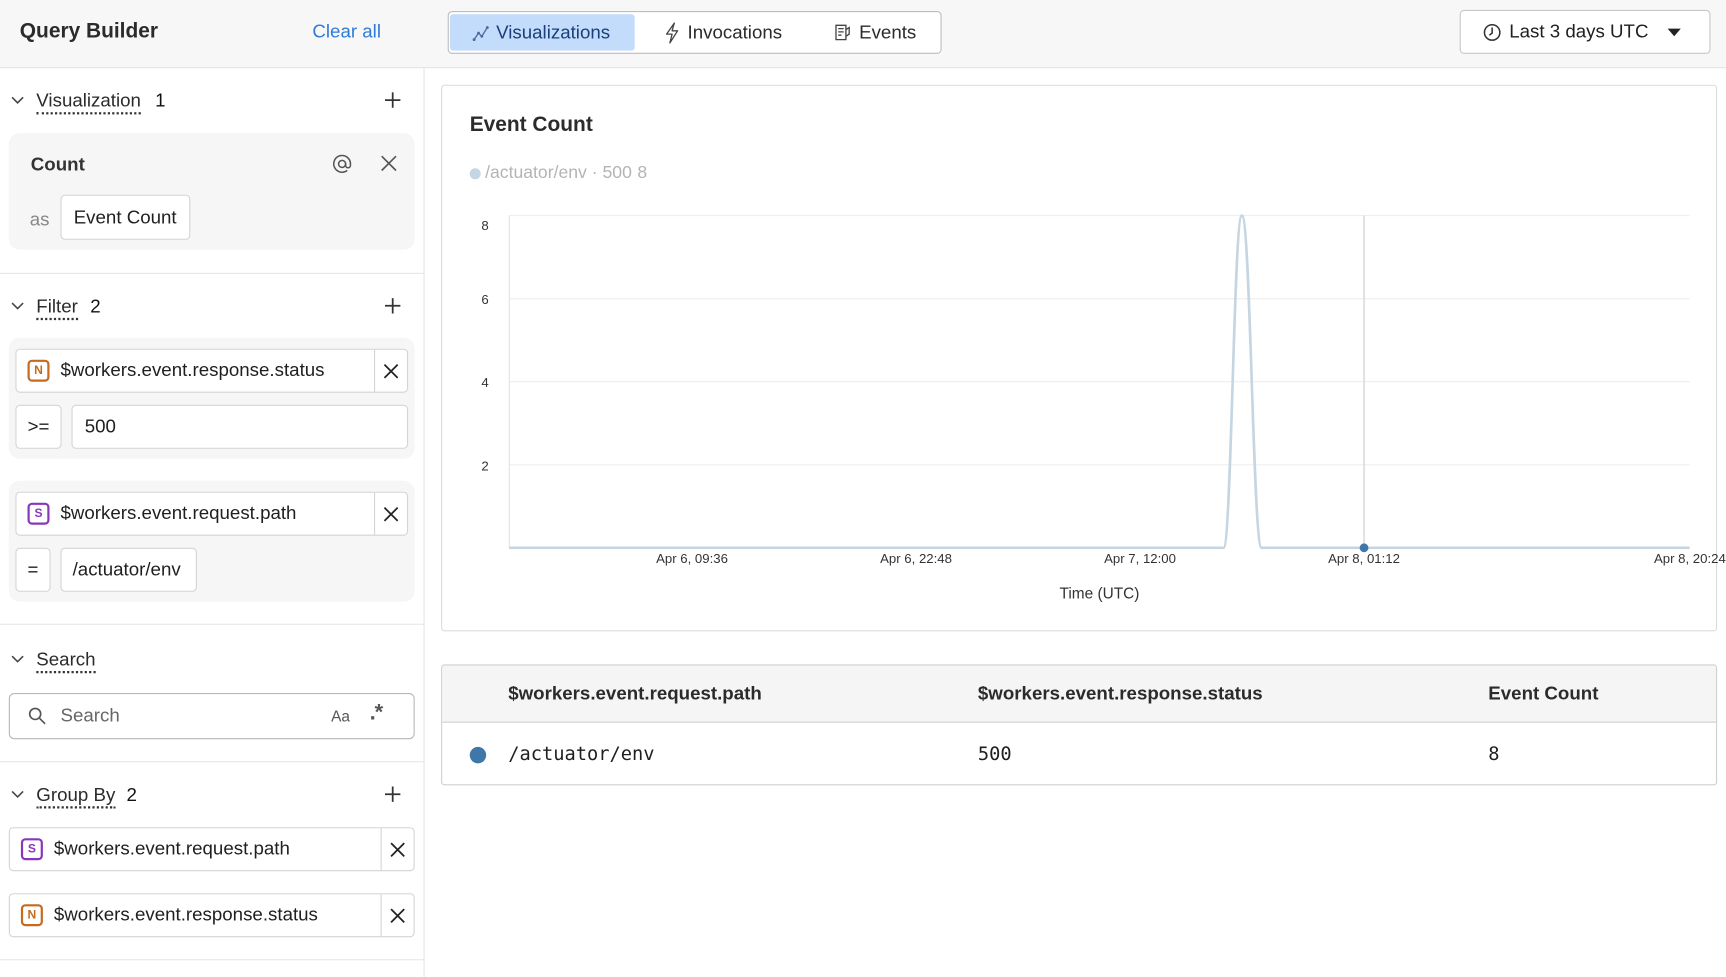  I want to click on search-input: Search Aa .*, so click(211, 716).